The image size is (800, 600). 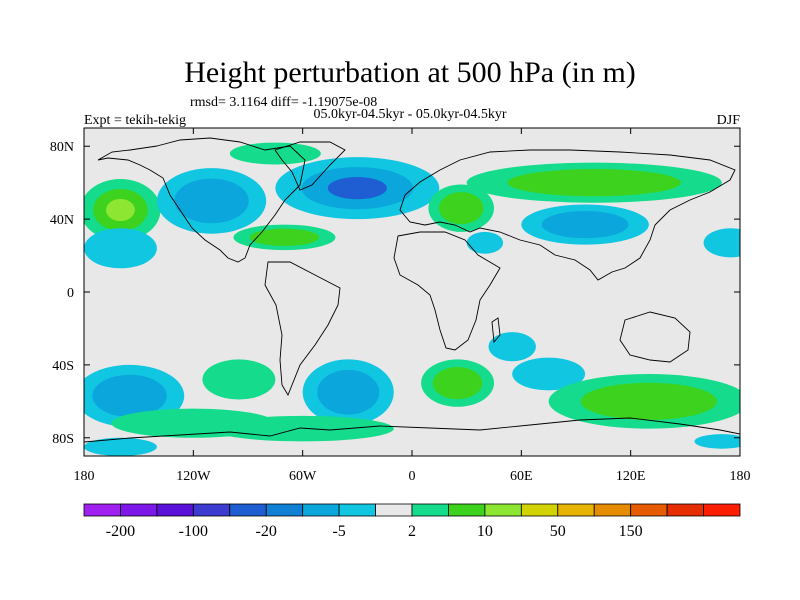 I want to click on colorbar-label: -200, so click(x=120, y=531).